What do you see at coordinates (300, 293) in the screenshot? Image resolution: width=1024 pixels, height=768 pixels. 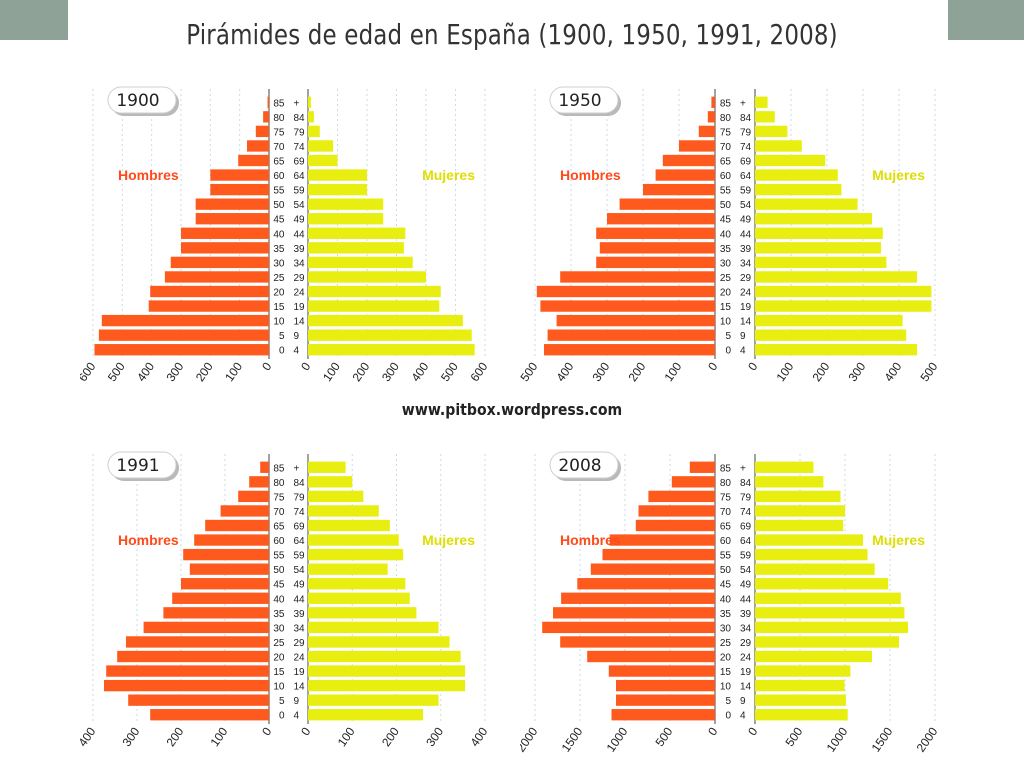 I see `age-label-end: 24` at bounding box center [300, 293].